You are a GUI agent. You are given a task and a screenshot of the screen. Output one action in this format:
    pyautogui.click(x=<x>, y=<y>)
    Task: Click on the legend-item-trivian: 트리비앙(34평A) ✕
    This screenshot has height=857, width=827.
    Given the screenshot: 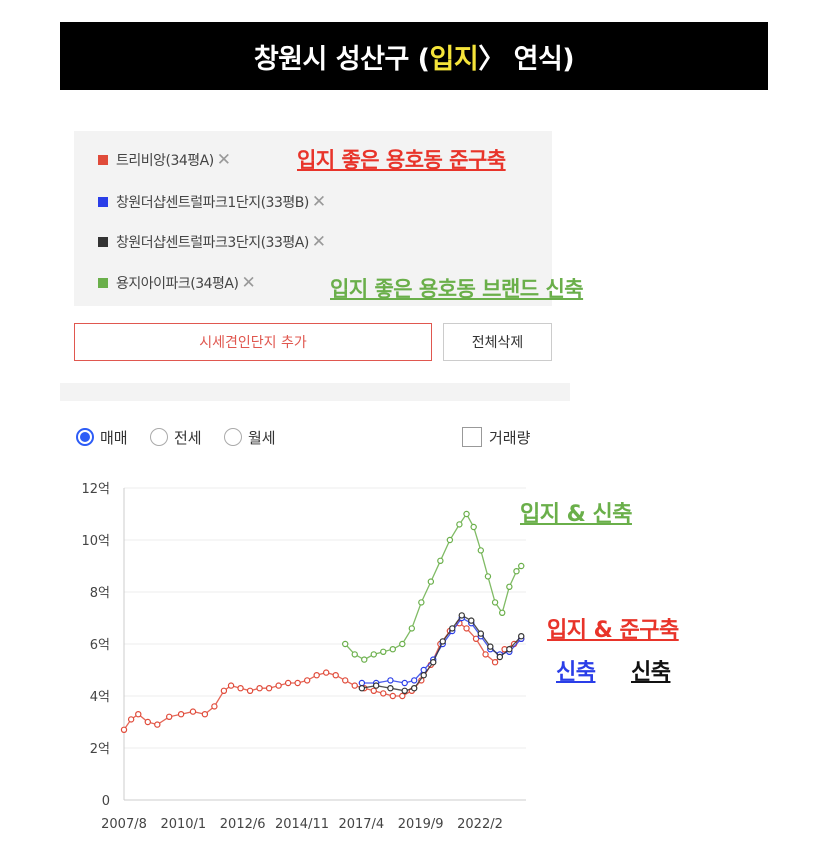 What is the action you would take?
    pyautogui.click(x=164, y=160)
    